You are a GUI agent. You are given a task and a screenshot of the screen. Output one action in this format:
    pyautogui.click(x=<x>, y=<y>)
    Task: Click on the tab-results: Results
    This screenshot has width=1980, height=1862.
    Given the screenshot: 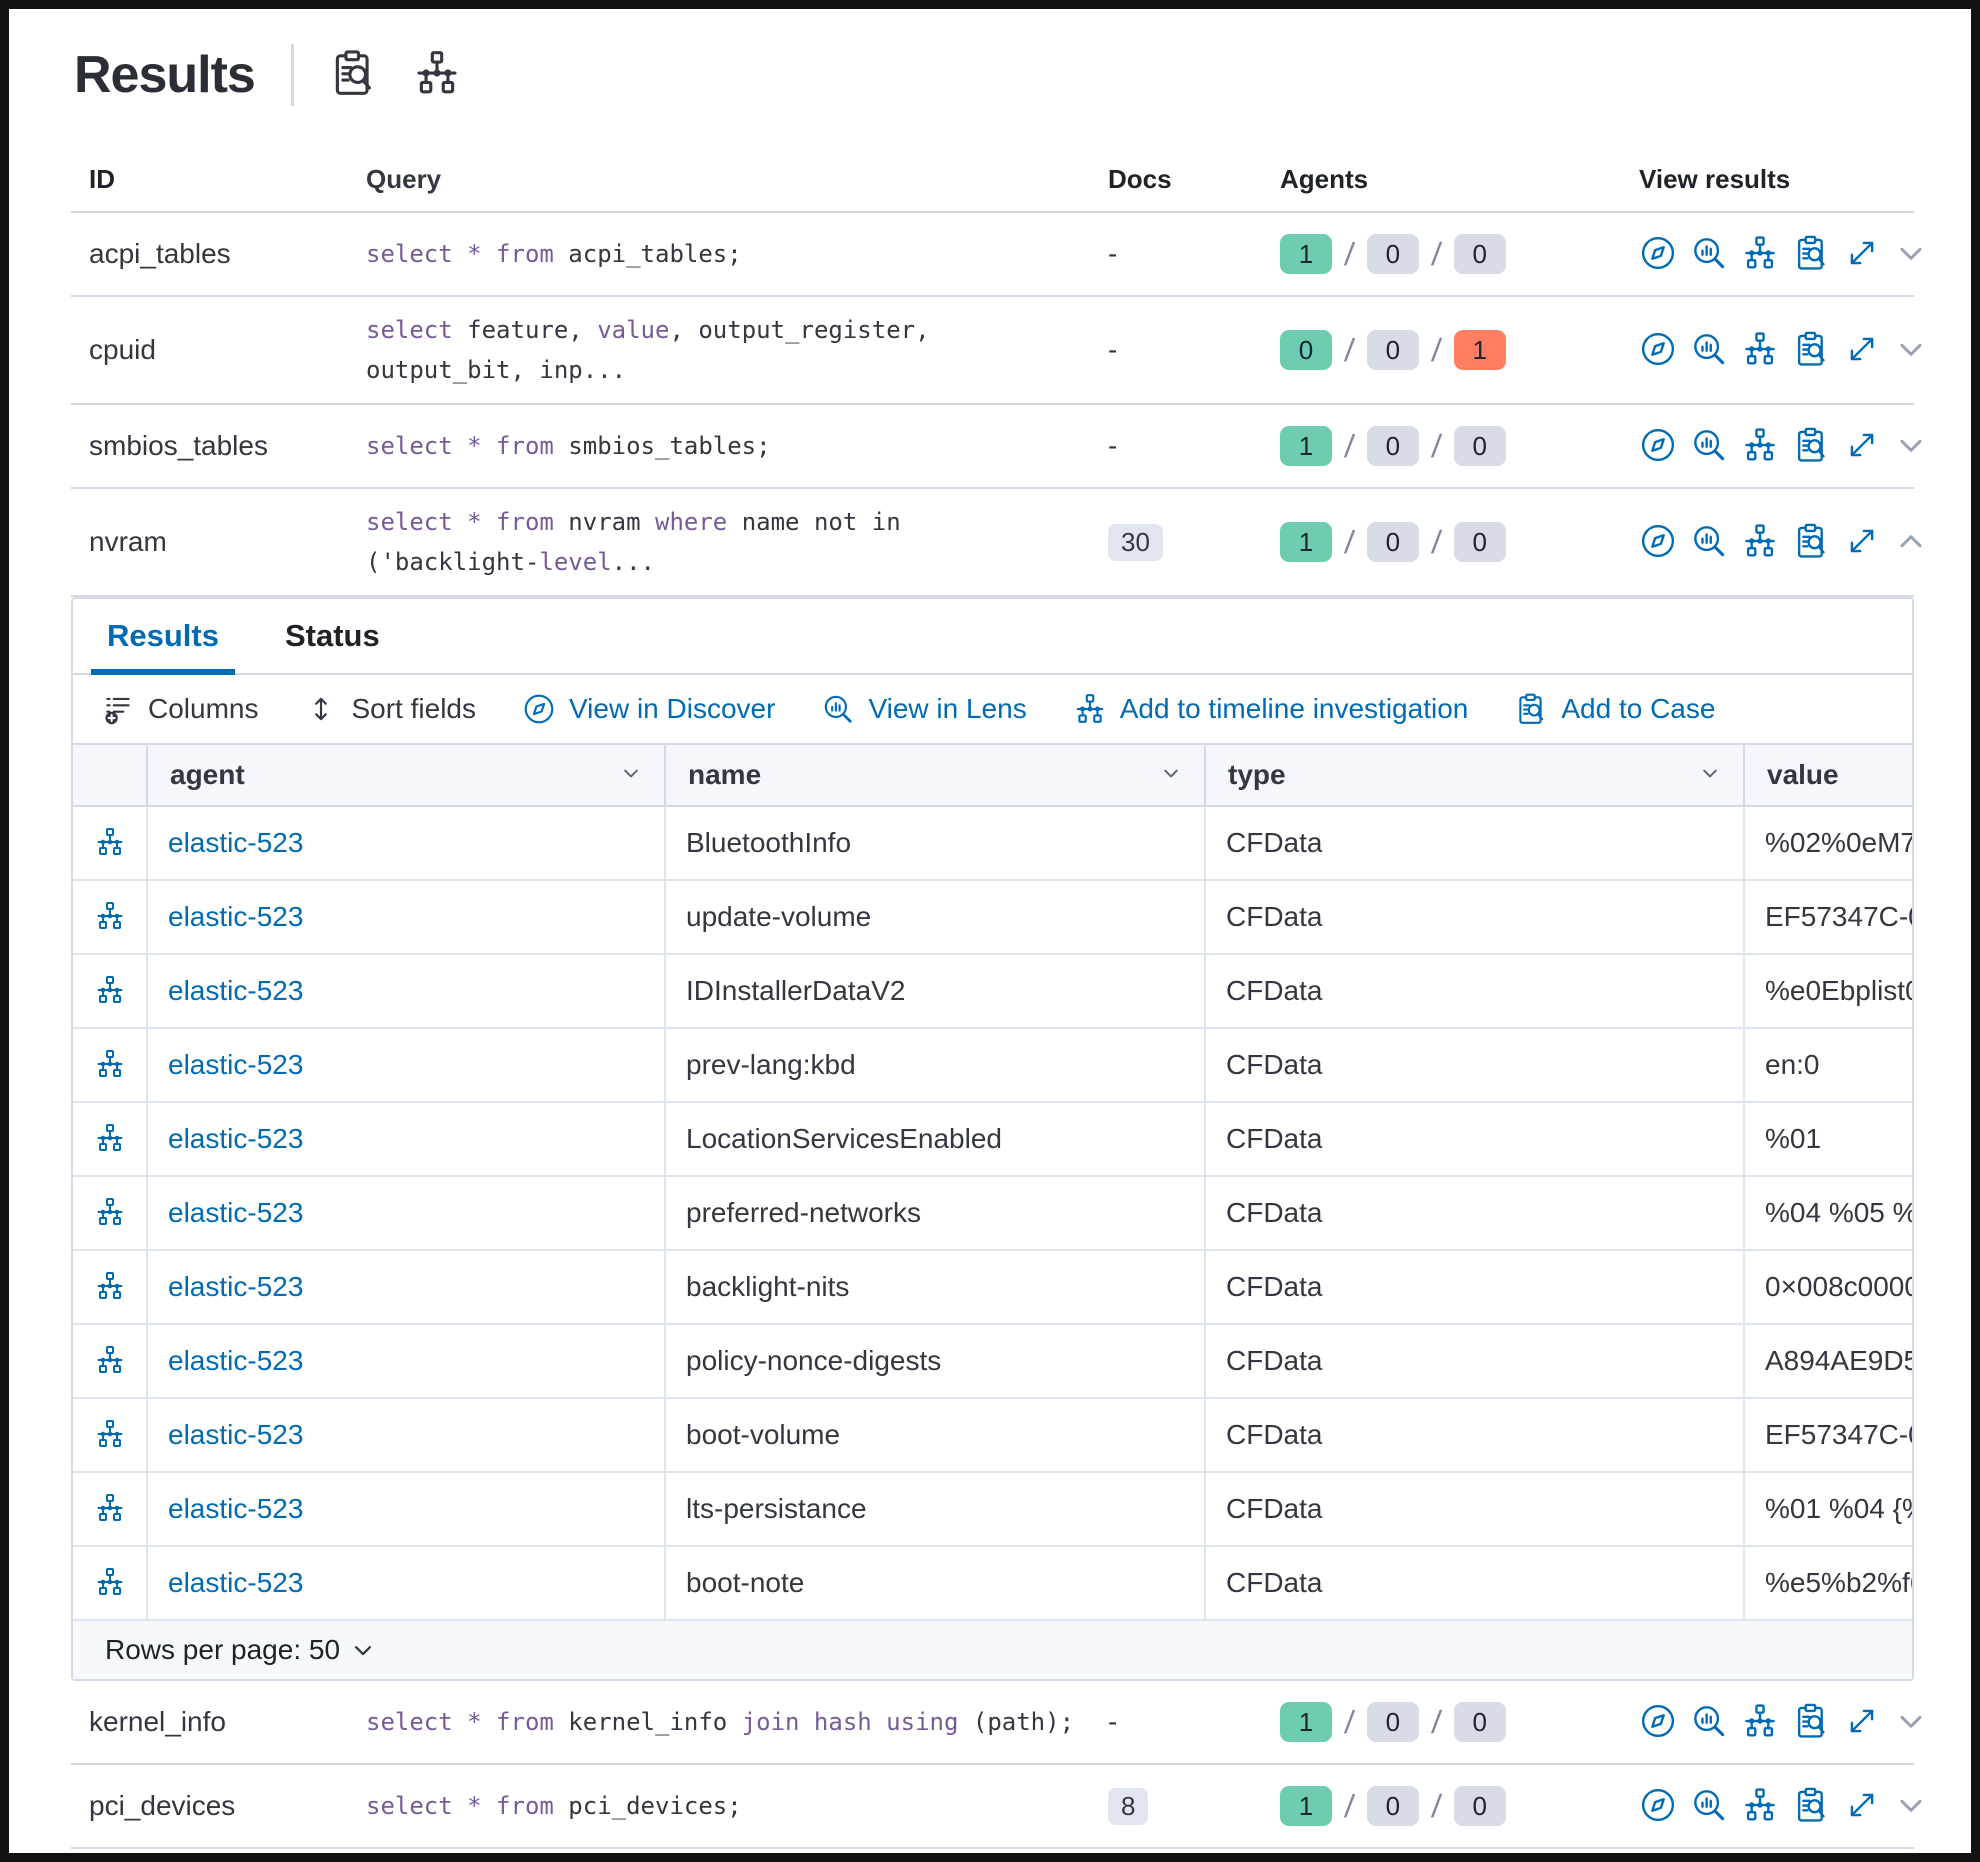 What is the action you would take?
    pyautogui.click(x=163, y=637)
    